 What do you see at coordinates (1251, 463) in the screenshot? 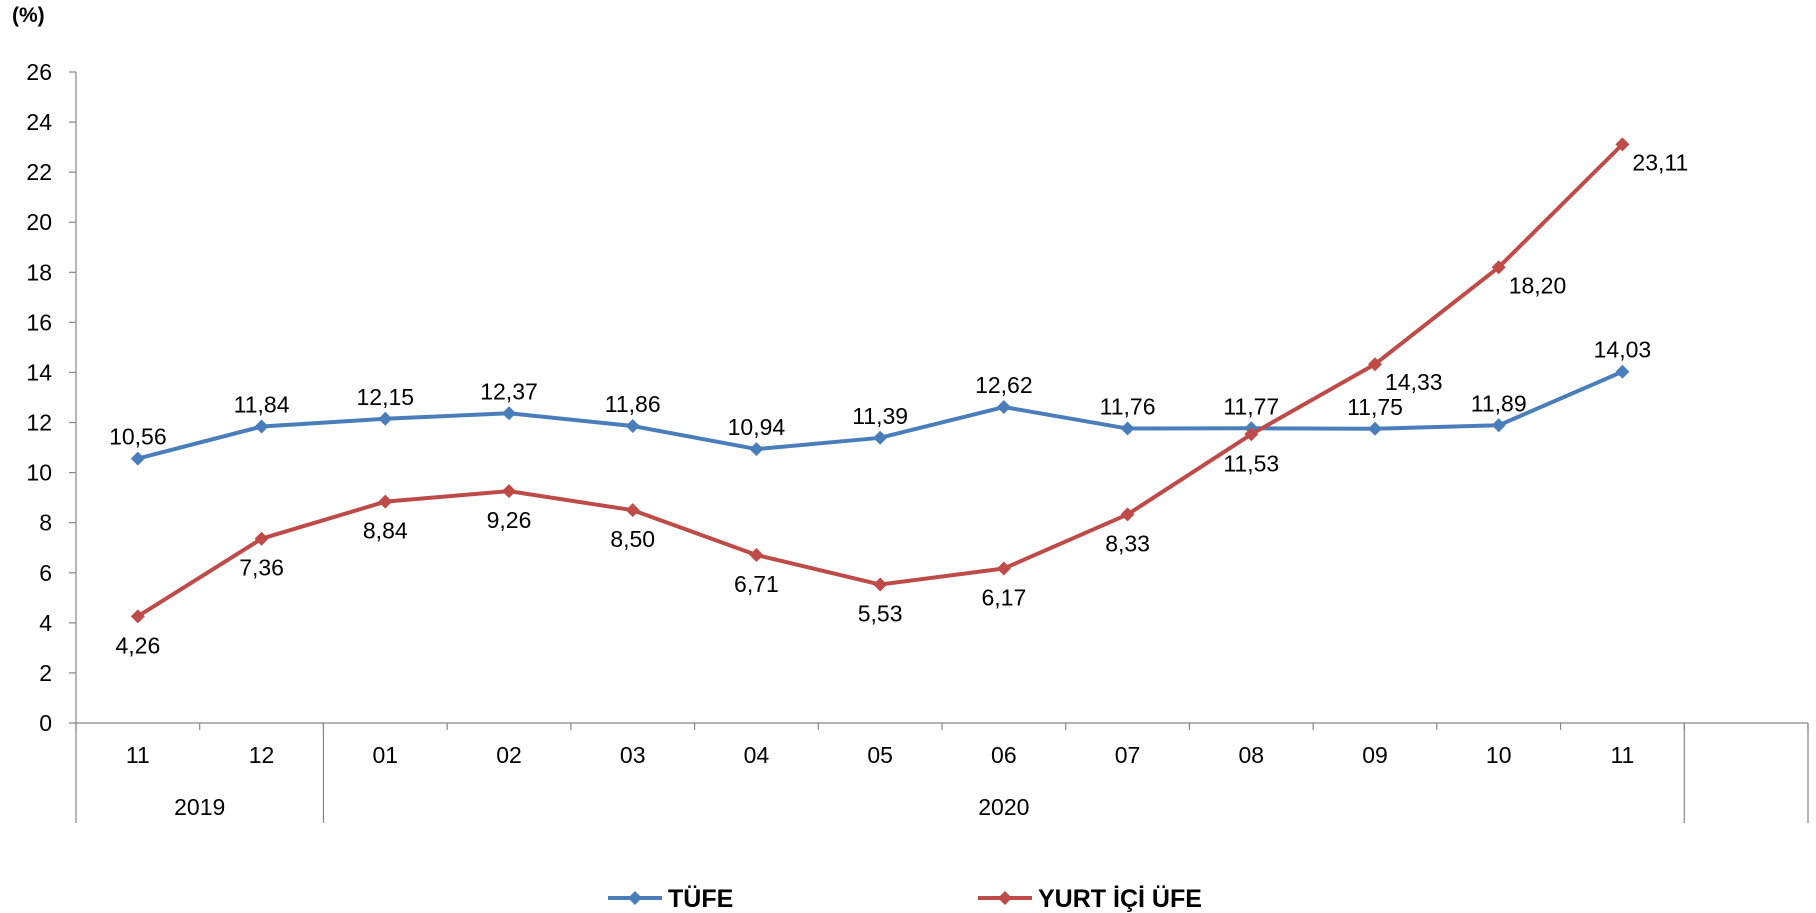
I see `data-label: 11,53` at bounding box center [1251, 463].